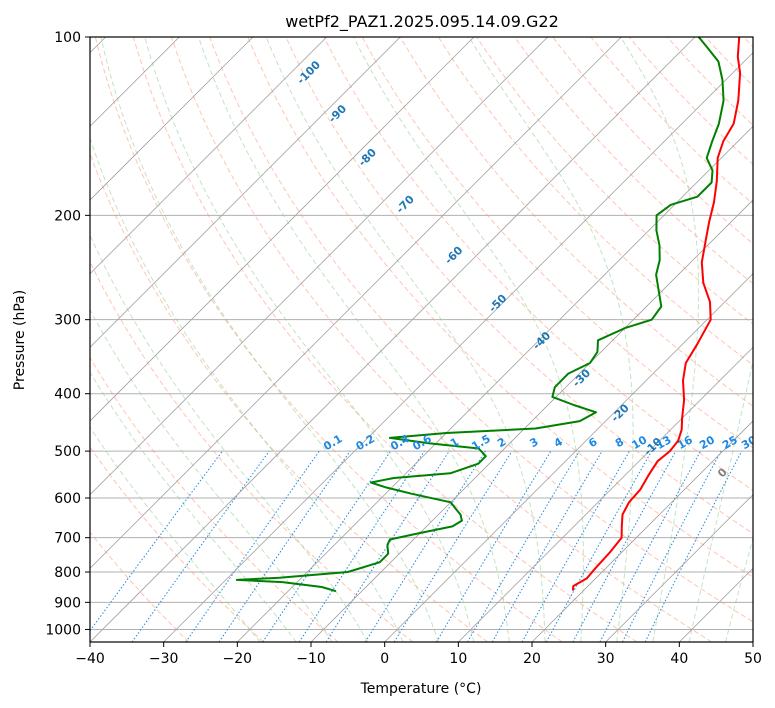  I want to click on y-axis-label: Pressure (hPa), so click(20, 340).